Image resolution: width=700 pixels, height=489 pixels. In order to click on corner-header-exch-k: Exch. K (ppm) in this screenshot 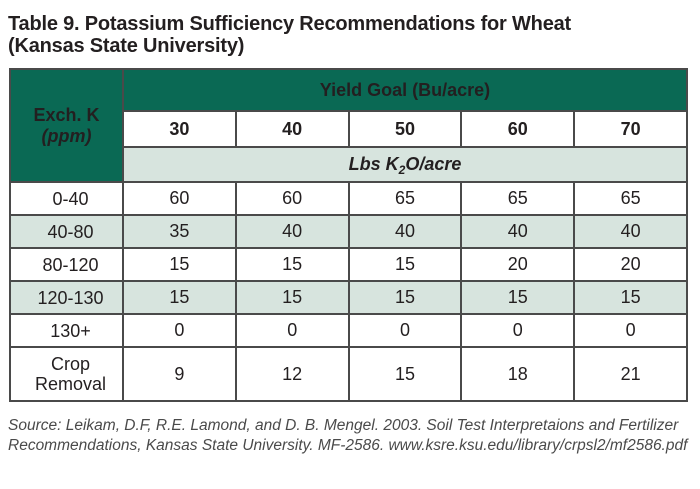, I will do `click(66, 125)`.